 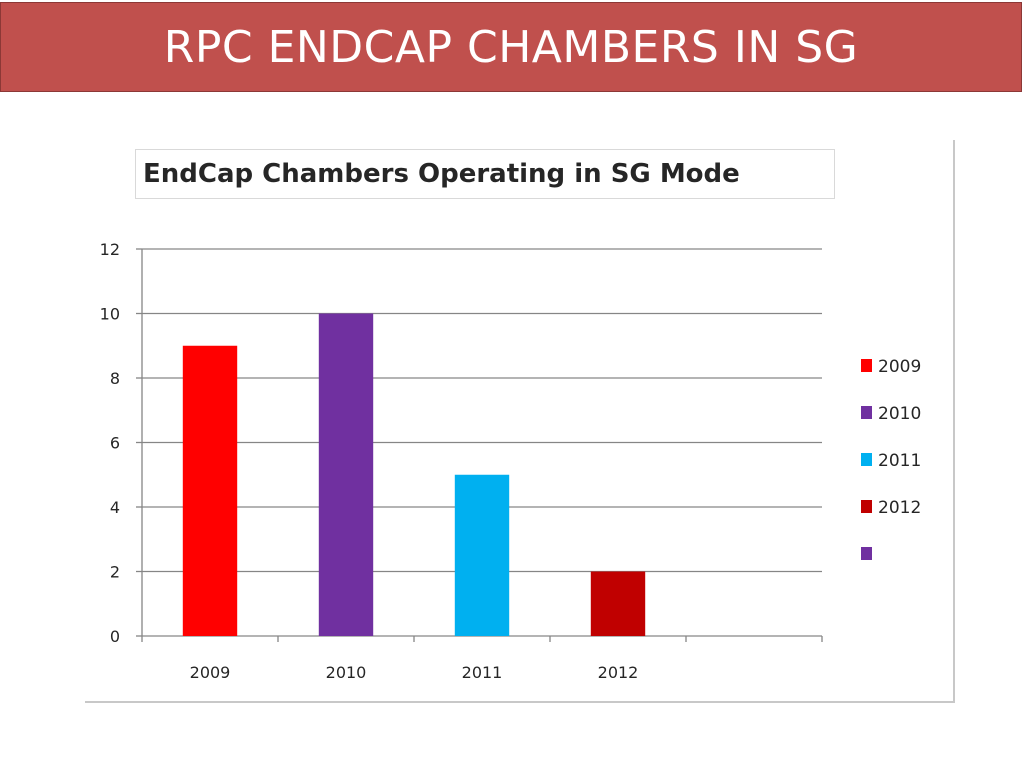 I want to click on bar-2010, so click(x=346, y=474).